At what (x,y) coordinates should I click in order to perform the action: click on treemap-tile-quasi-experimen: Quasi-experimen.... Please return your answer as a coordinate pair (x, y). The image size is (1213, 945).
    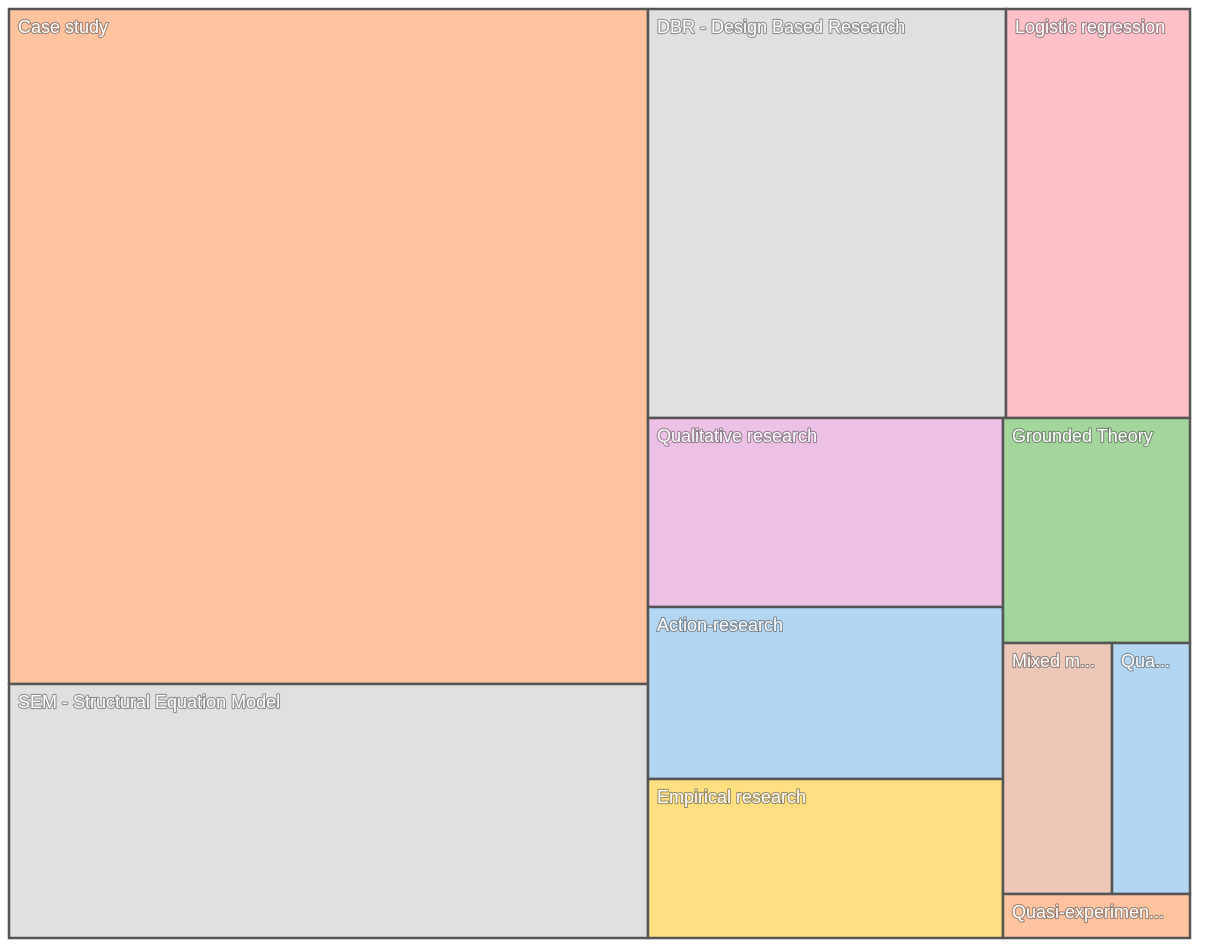
    Looking at the image, I should click on (1096, 916).